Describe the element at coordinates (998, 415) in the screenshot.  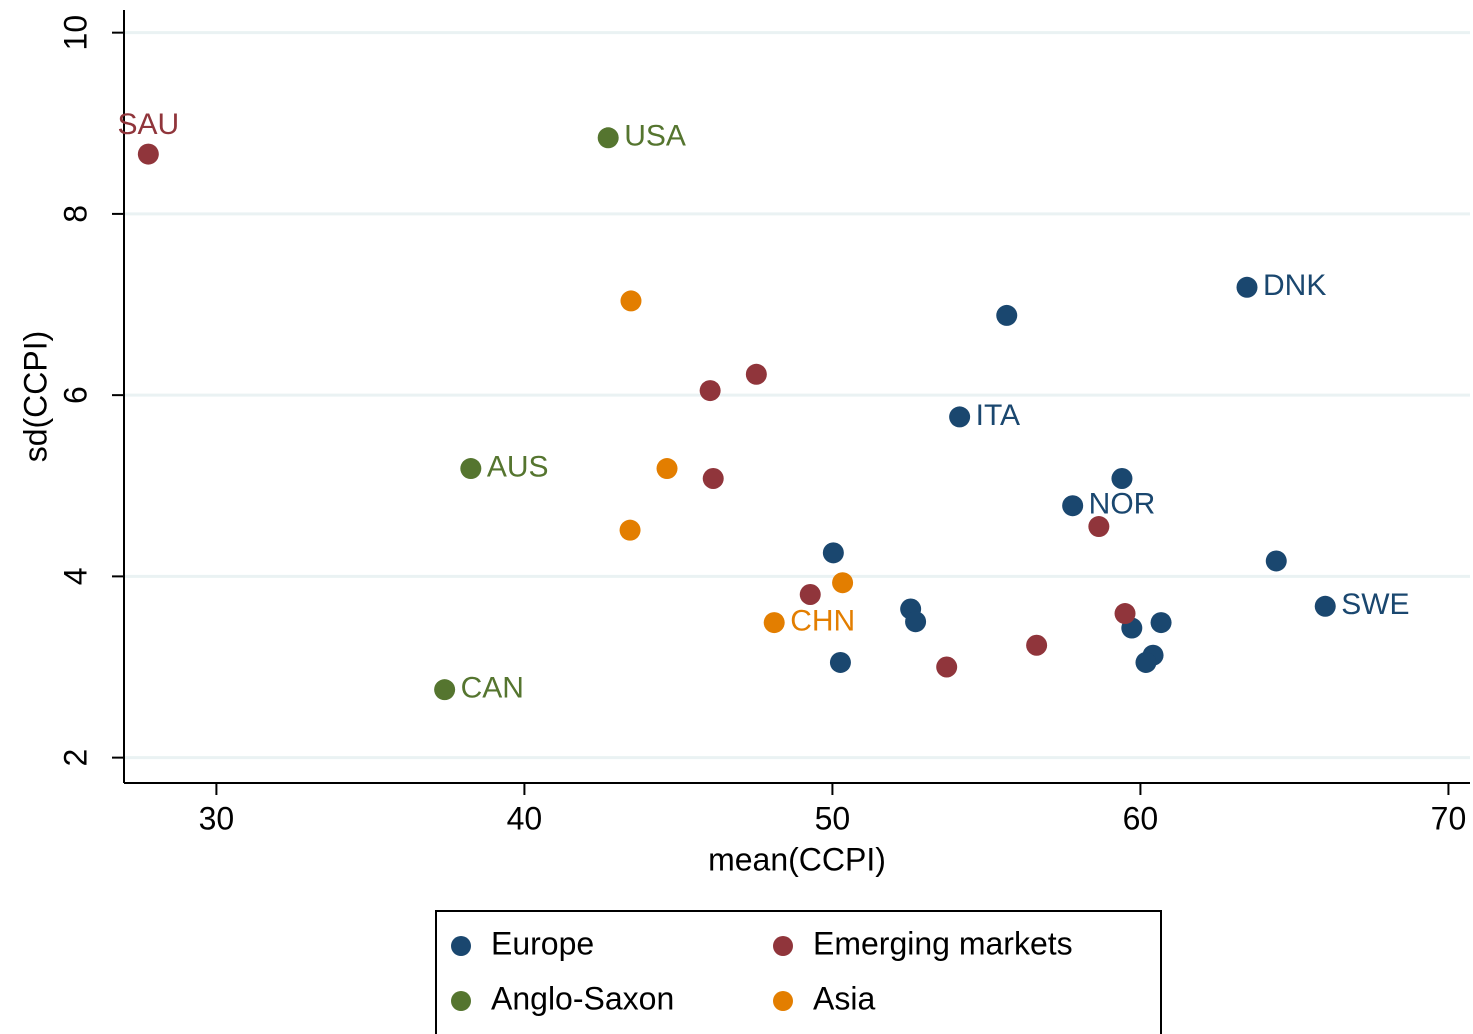
I see `point-label: ITA` at that location.